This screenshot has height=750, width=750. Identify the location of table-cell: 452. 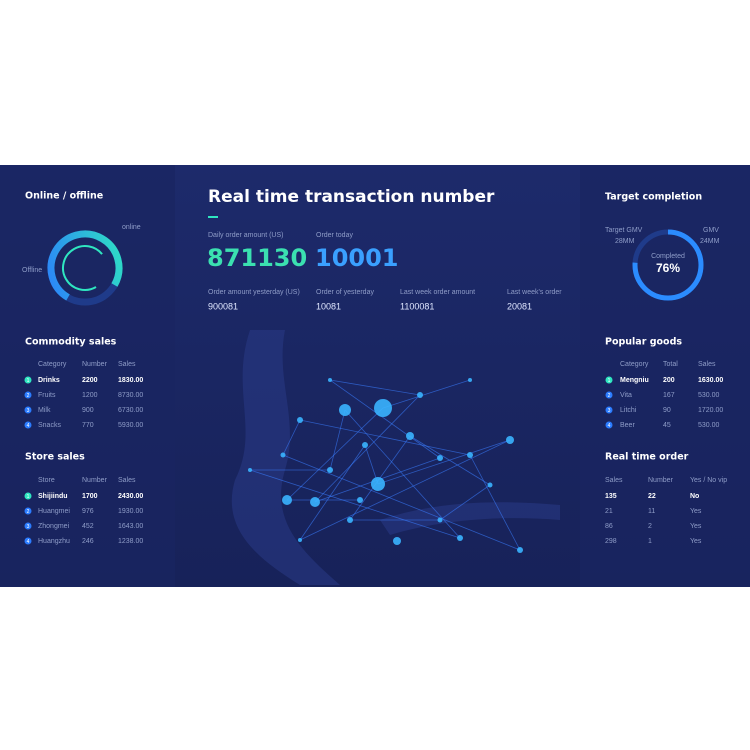
(88, 526).